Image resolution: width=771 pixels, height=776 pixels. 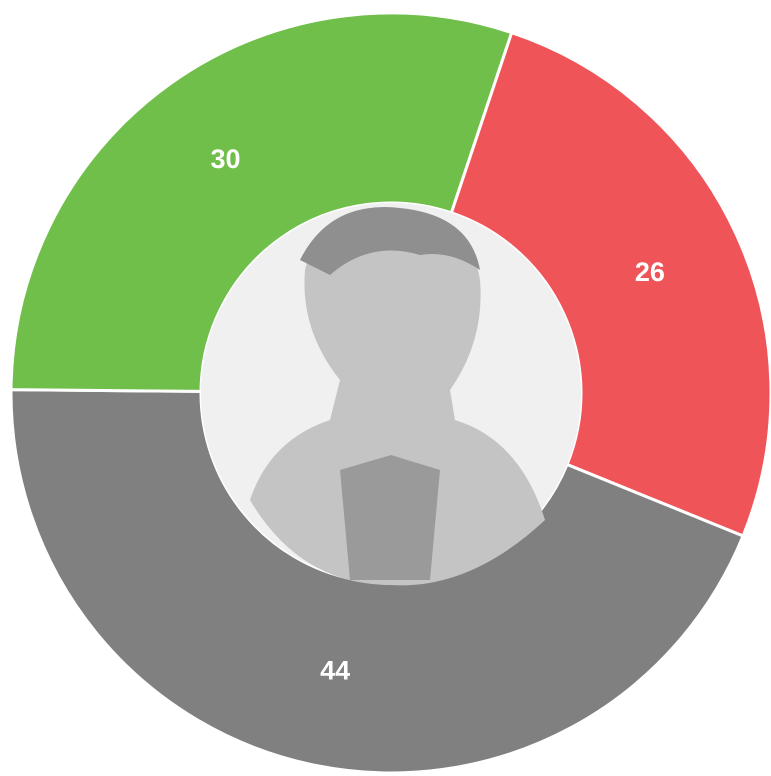 I want to click on data-label: 44, so click(x=335, y=671).